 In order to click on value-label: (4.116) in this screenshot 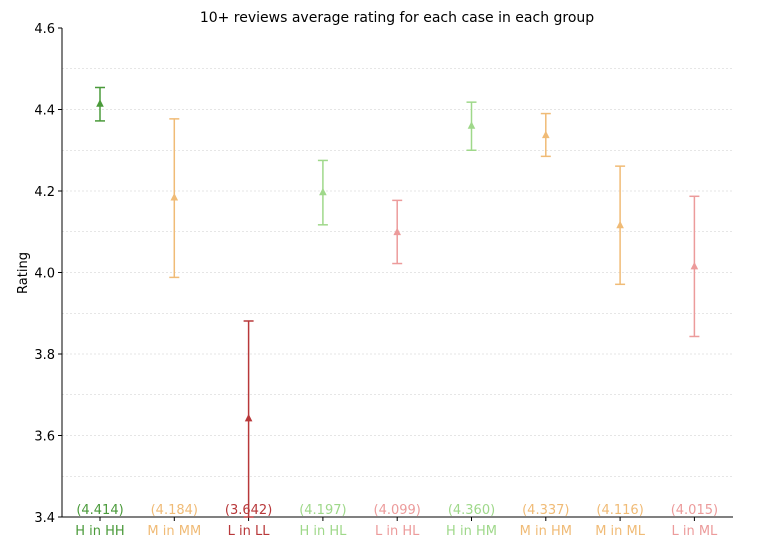, I will do `click(619, 510)`.